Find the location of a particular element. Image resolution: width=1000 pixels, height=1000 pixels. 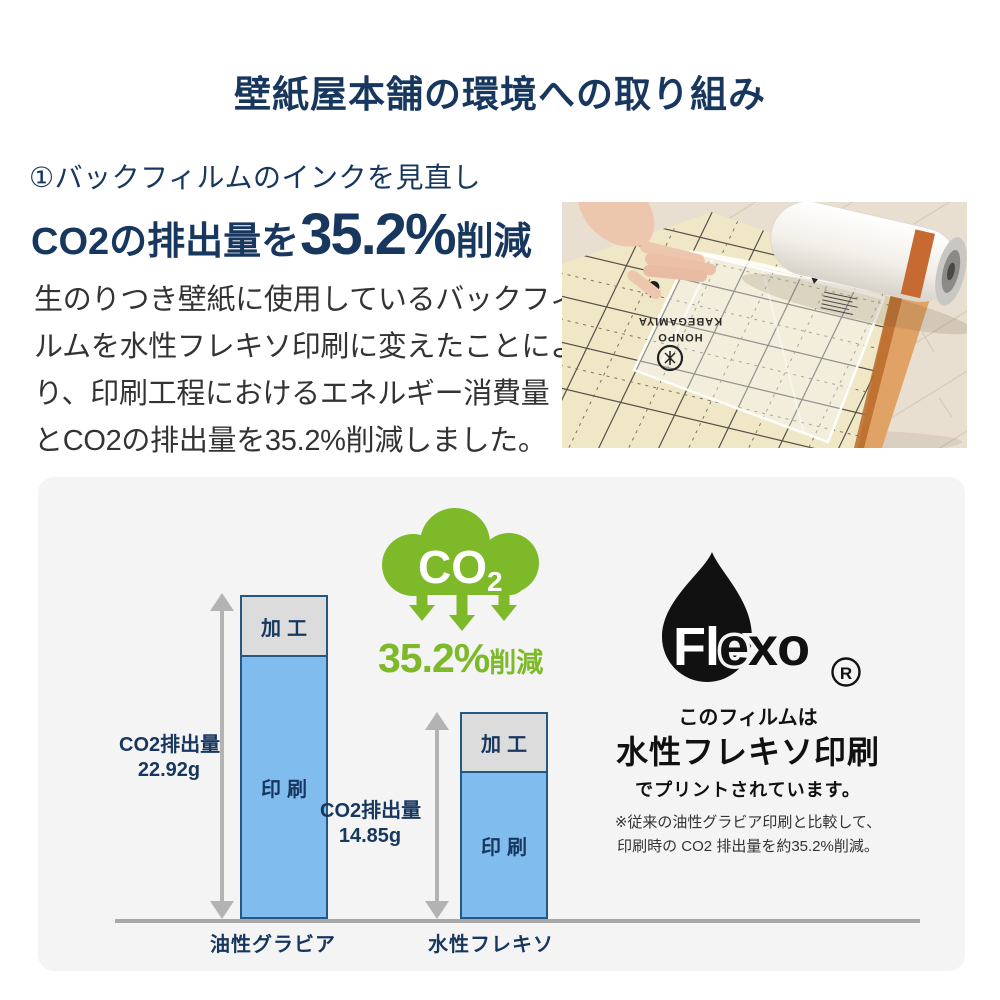

photo-illustration: KABEGAMIYA HONPO is located at coordinates (764, 325).